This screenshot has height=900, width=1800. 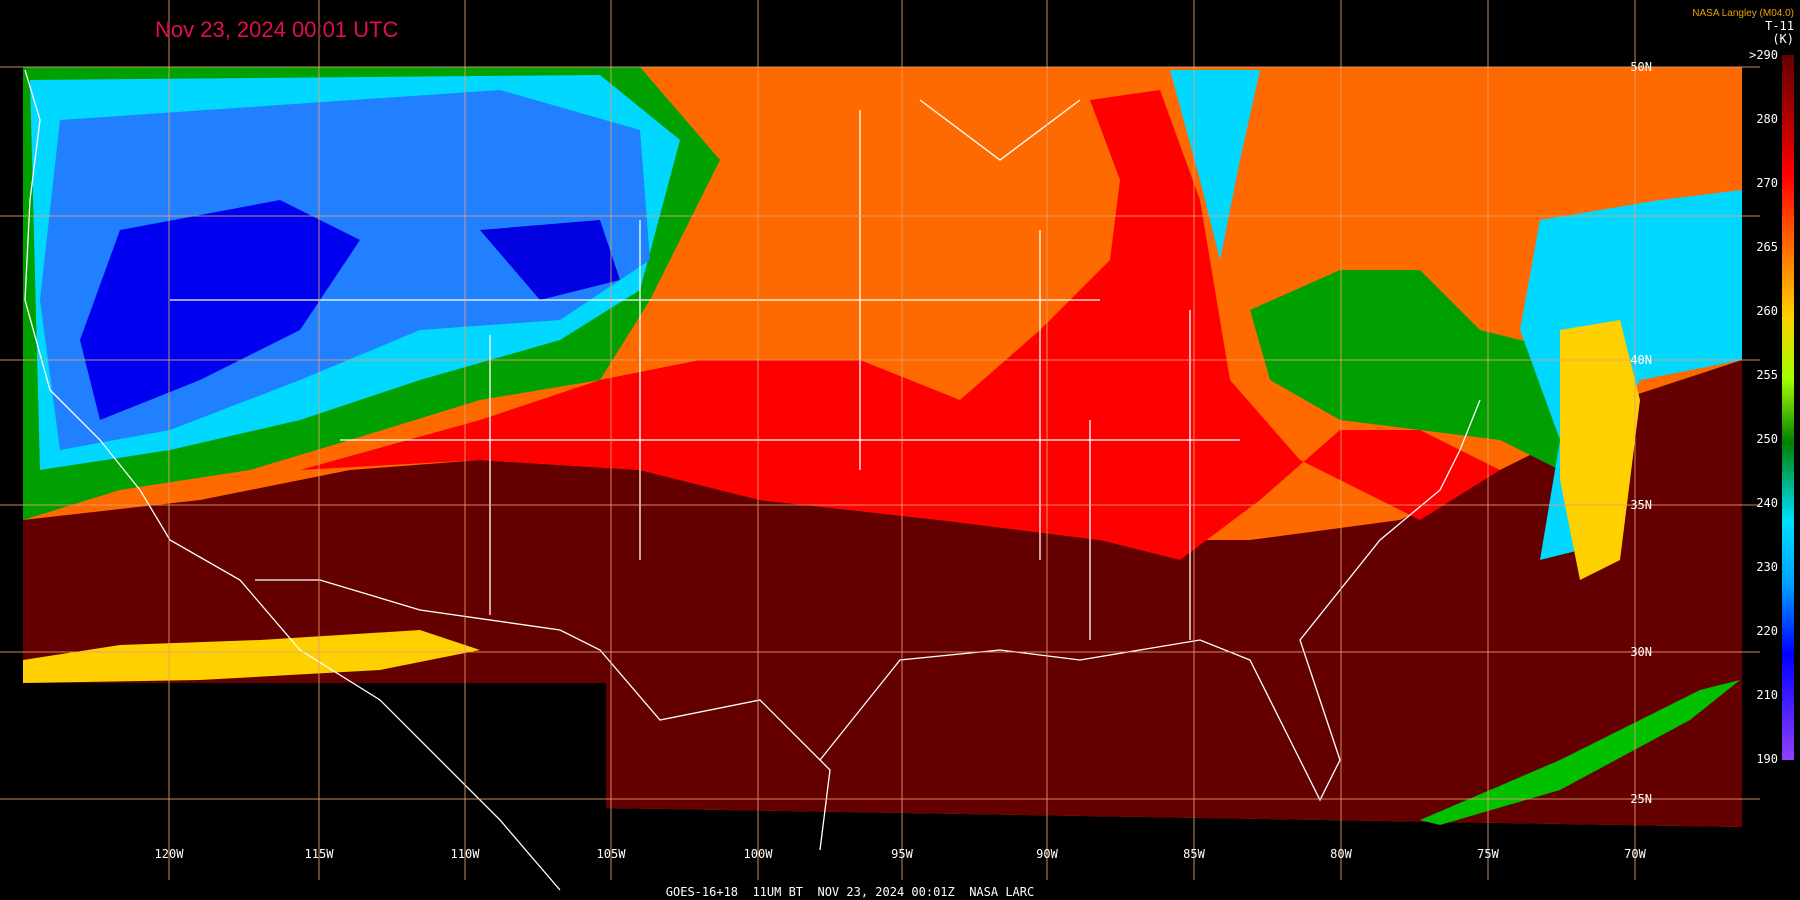 I want to click on longitude-label: 105W, so click(x=612, y=854).